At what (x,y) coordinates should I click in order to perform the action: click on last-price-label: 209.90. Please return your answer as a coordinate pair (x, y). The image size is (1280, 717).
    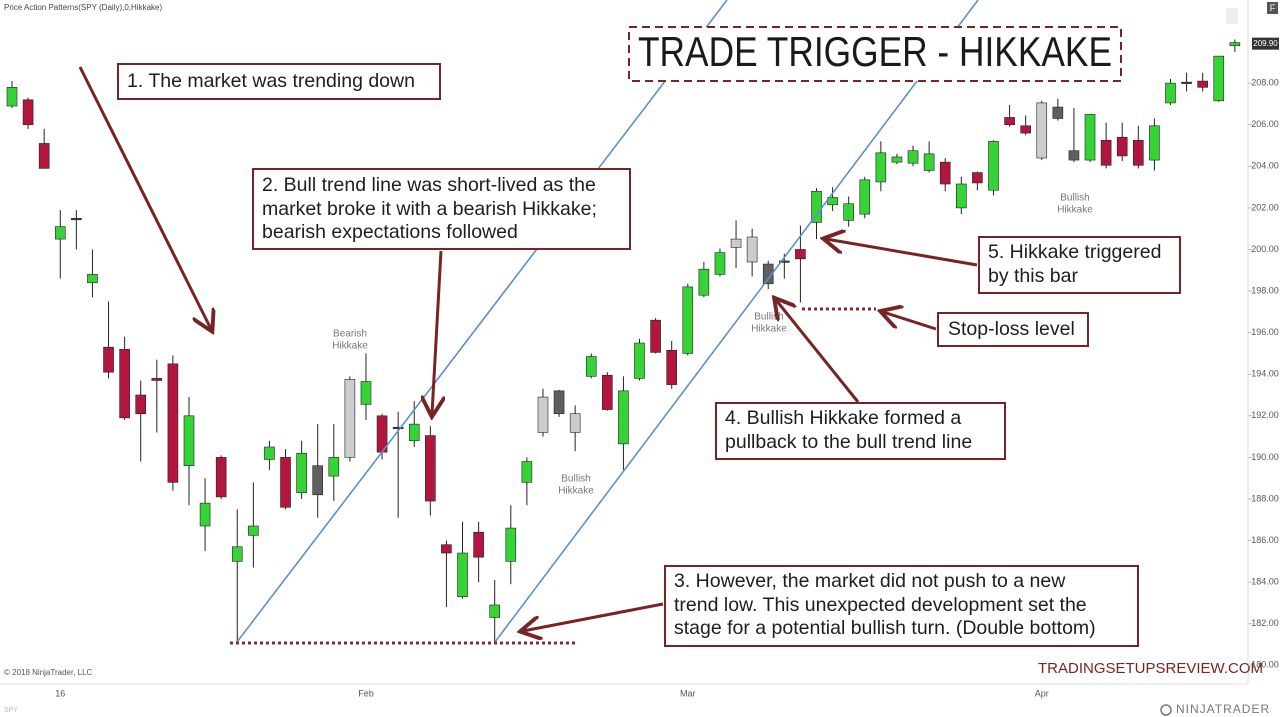
    Looking at the image, I should click on (1265, 43).